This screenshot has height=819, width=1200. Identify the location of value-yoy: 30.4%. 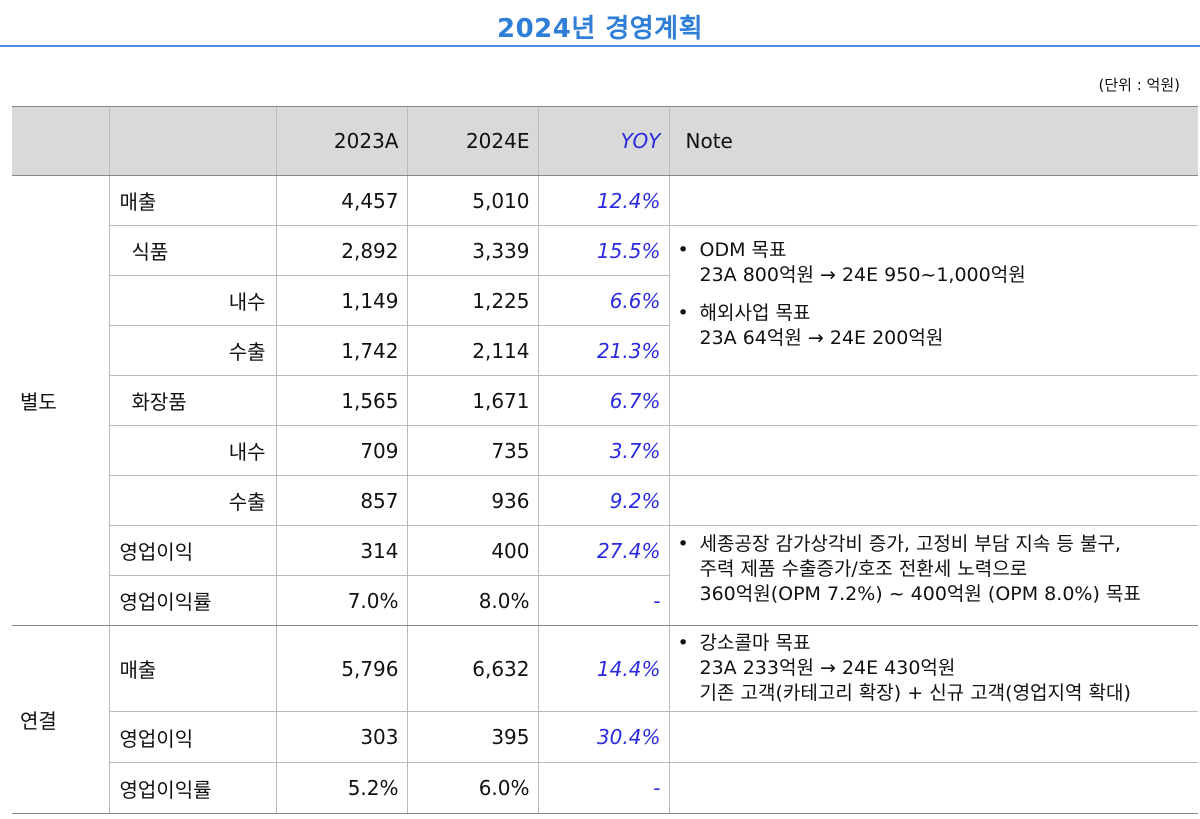
(603, 737).